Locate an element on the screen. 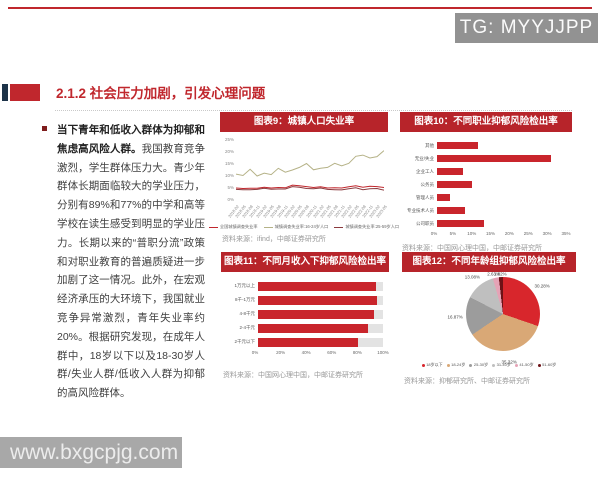 Image resolution: width=600 pixels, height=480 pixels. pie-value-label: 30.28% is located at coordinates (542, 286).